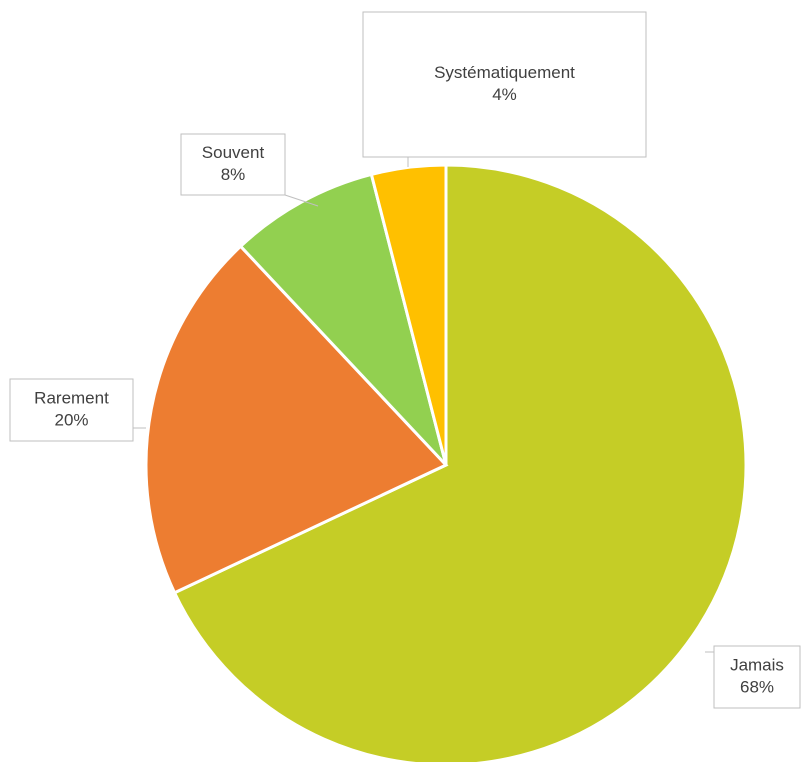 This screenshot has width=805, height=762. What do you see at coordinates (504, 72) in the screenshot?
I see `slice-label: Systématiquement` at bounding box center [504, 72].